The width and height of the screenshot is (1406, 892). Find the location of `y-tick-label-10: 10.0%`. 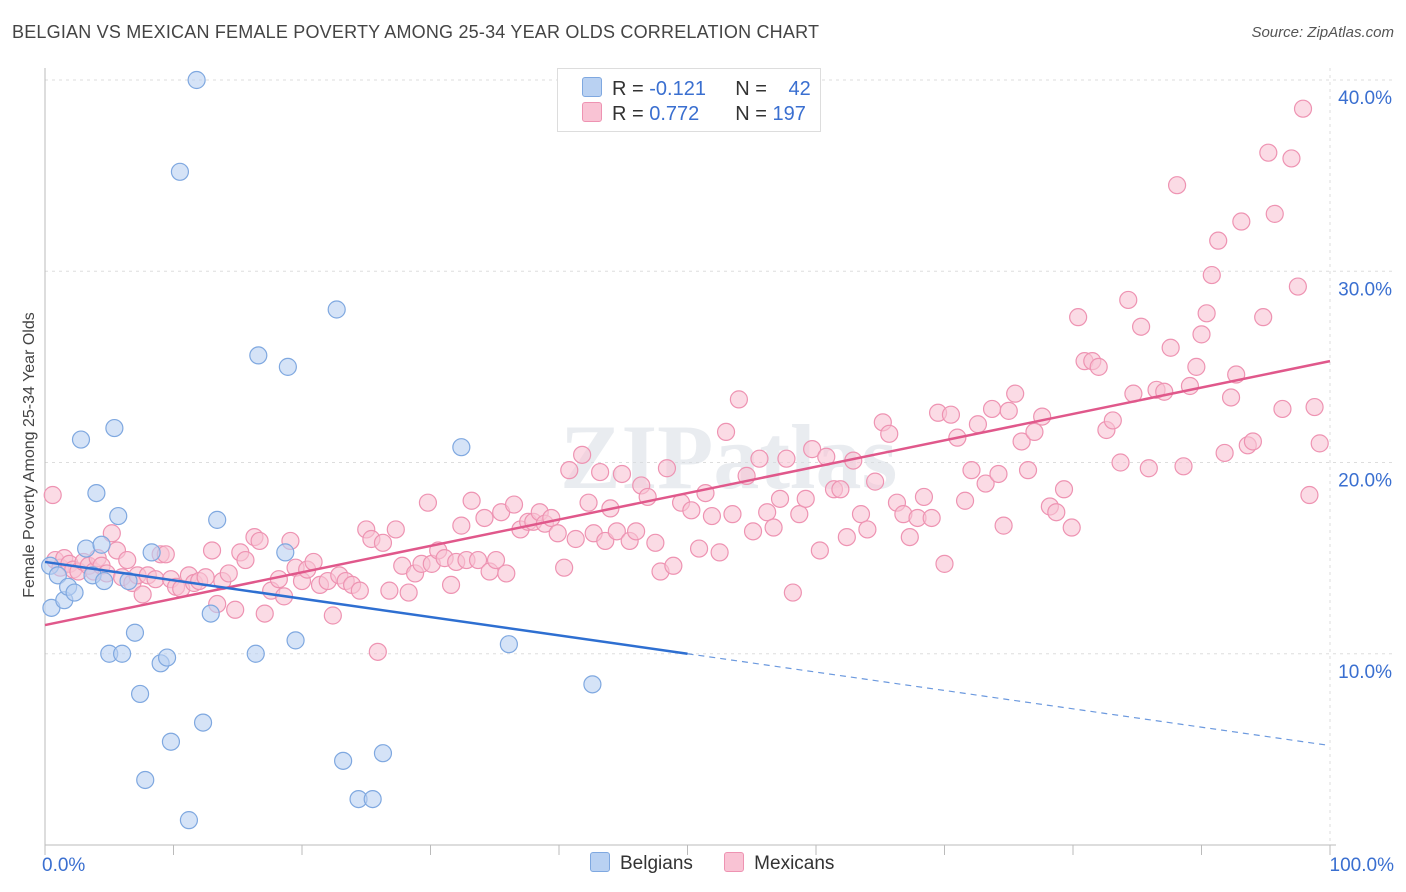

y-tick-label-10: 10.0% is located at coordinates (1365, 672).